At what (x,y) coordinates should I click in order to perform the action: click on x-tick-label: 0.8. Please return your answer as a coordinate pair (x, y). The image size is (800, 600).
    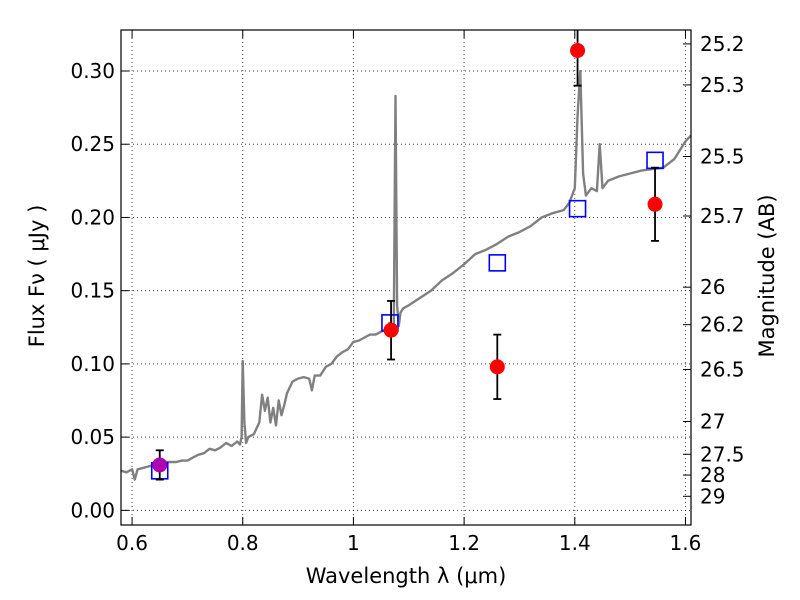
    Looking at the image, I should click on (243, 543).